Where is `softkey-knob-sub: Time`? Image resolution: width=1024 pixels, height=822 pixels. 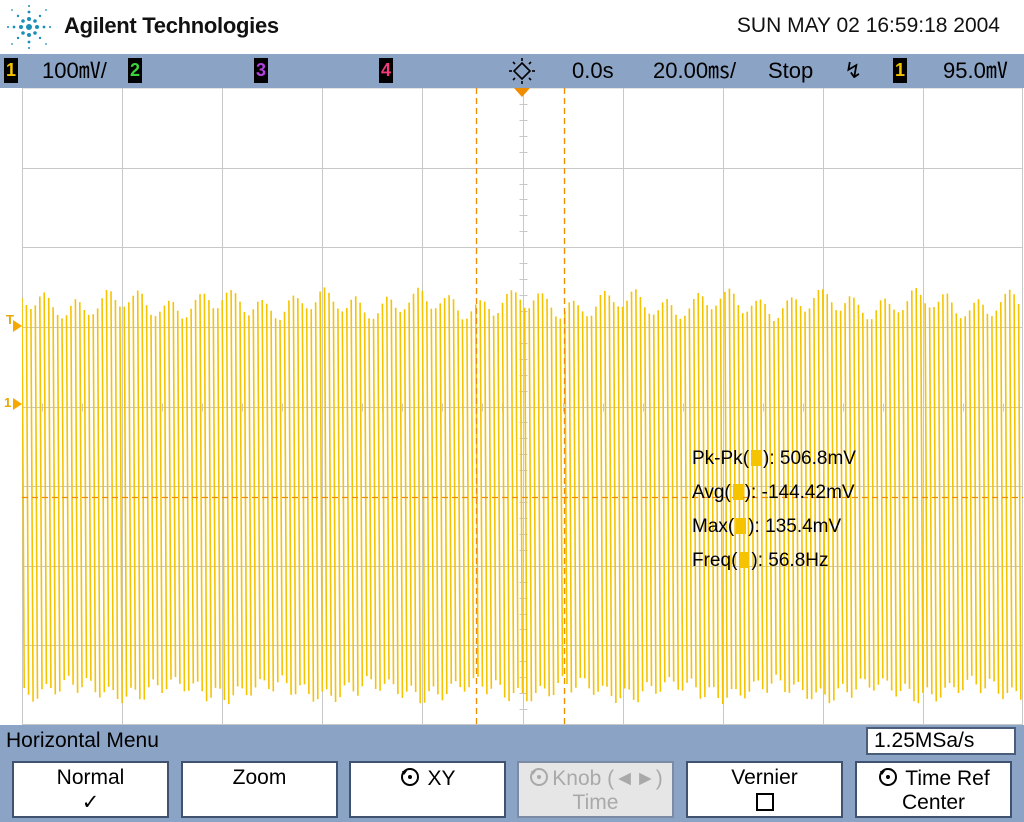 softkey-knob-sub: Time is located at coordinates (595, 802).